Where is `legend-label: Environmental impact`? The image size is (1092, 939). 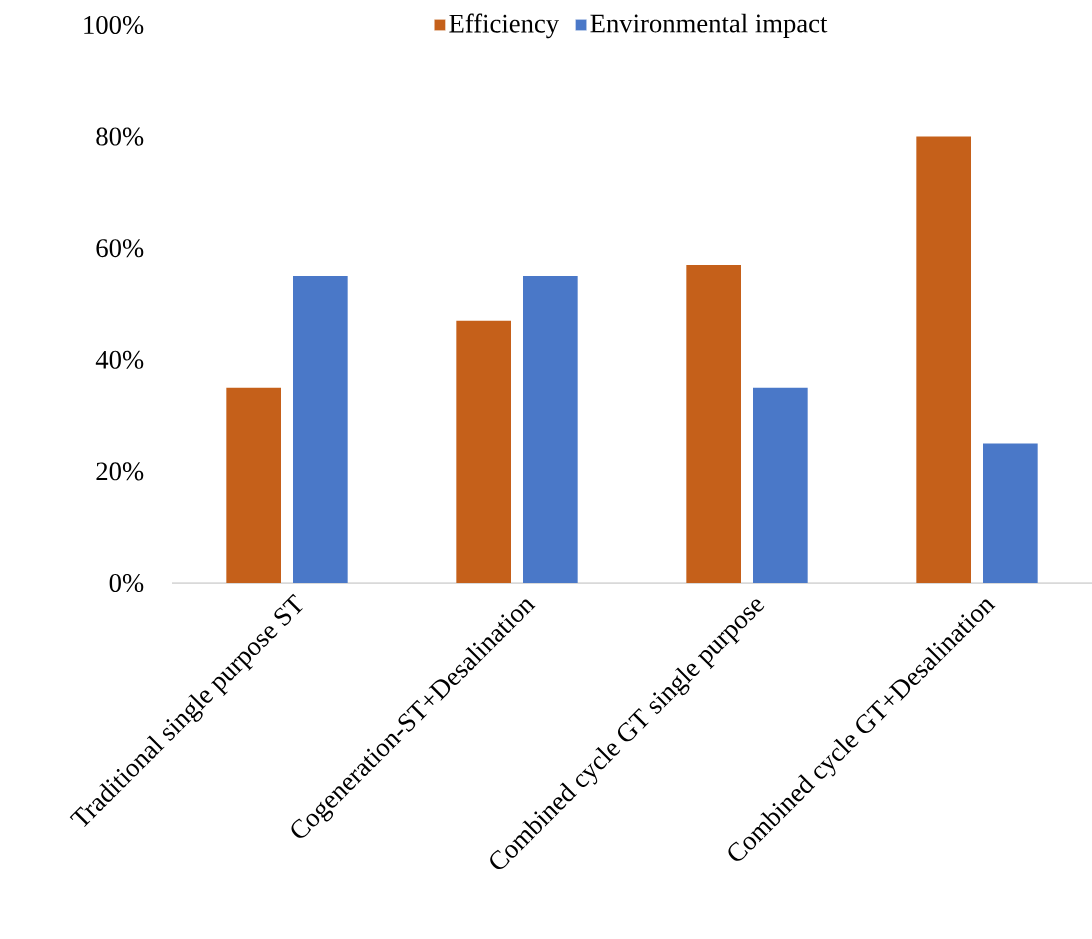 legend-label: Environmental impact is located at coordinates (709, 25).